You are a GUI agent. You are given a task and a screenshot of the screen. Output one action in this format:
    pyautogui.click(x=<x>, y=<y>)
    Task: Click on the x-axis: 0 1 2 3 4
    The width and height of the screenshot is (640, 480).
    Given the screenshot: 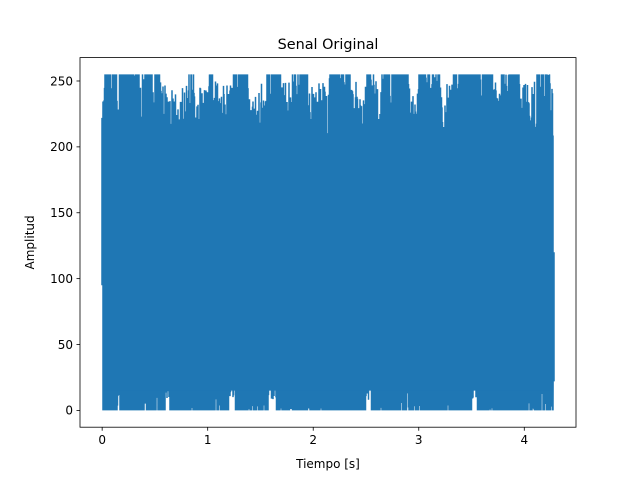 What is the action you would take?
    pyautogui.click(x=313, y=437)
    